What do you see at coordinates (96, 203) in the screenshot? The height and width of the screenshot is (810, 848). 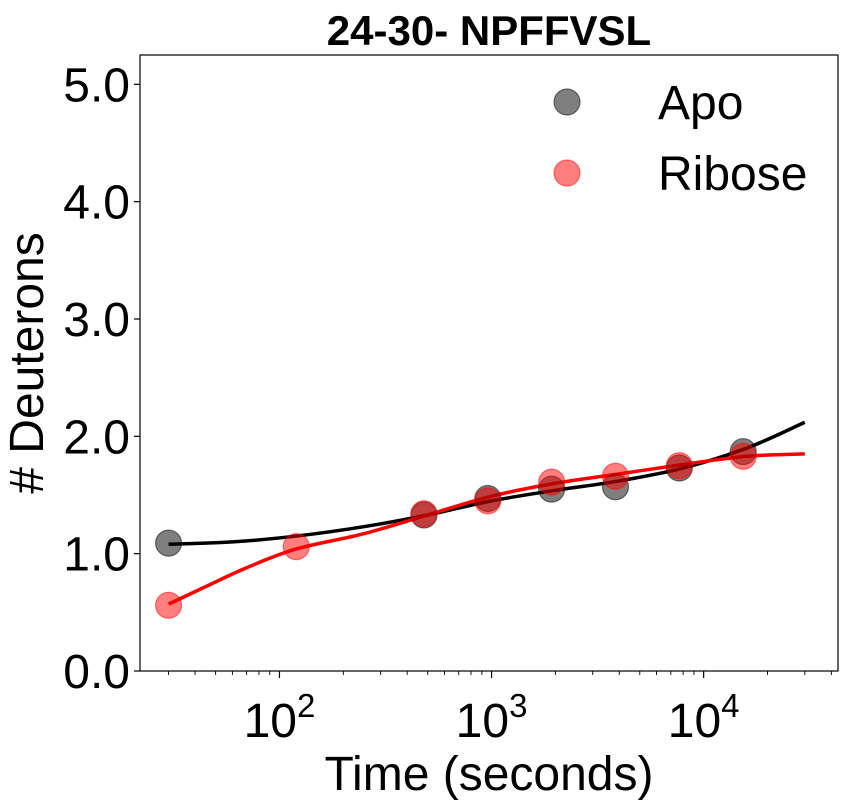 I see `y-tick-label: 4.0` at bounding box center [96, 203].